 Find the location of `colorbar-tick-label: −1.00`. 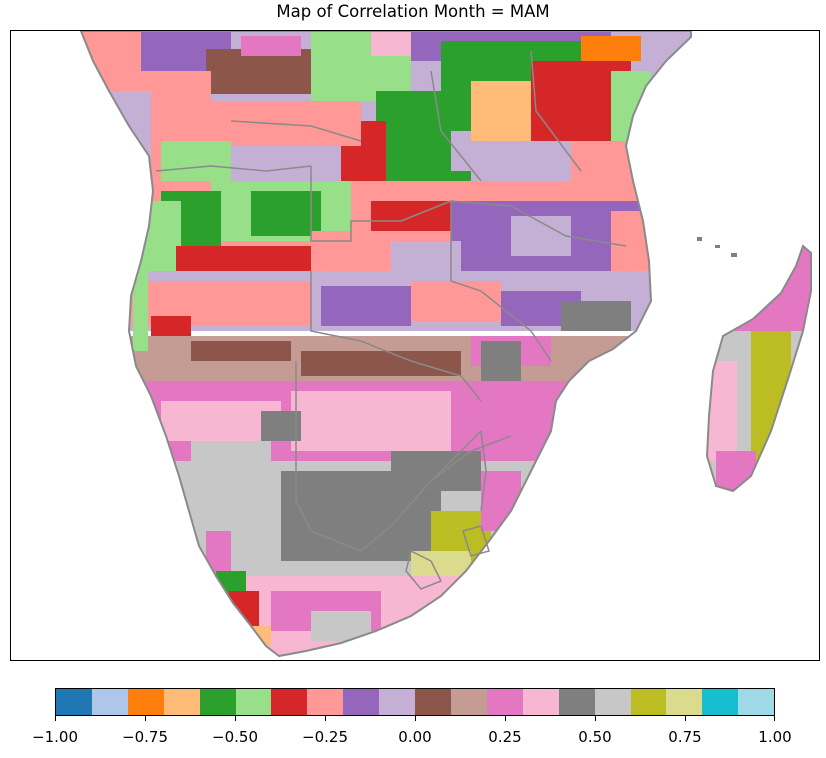

colorbar-tick-label: −1.00 is located at coordinates (55, 737).